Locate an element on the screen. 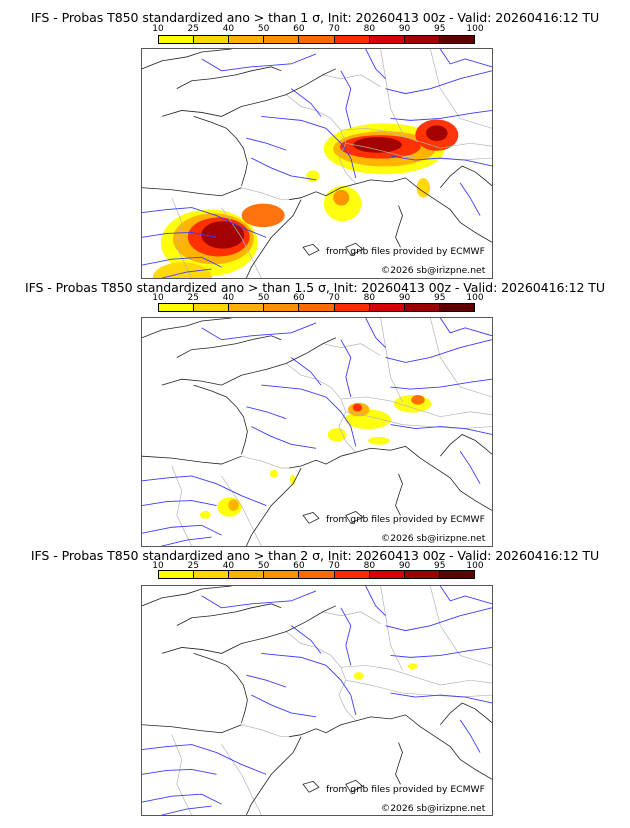 The height and width of the screenshot is (828, 630). colorbar-tick-label: 60 is located at coordinates (299, 29).